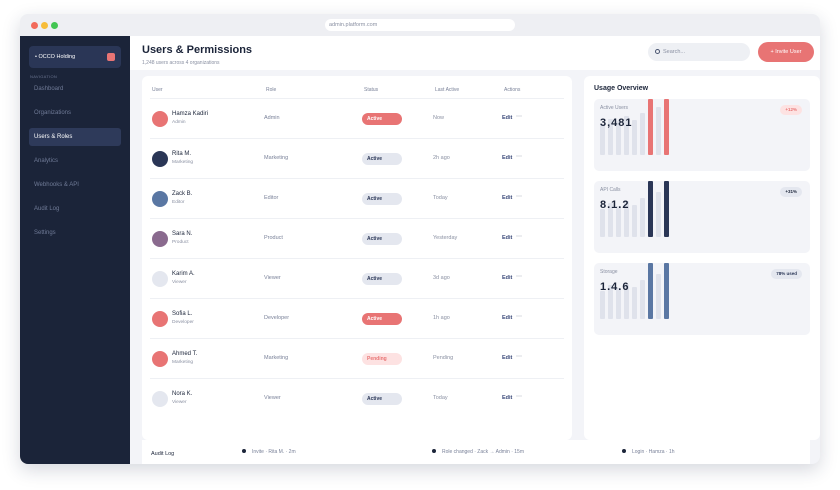 Image resolution: width=840 pixels, height=490 pixels. I want to click on audit-entry: Role changed · Zack → Admin · 15m, so click(478, 452).